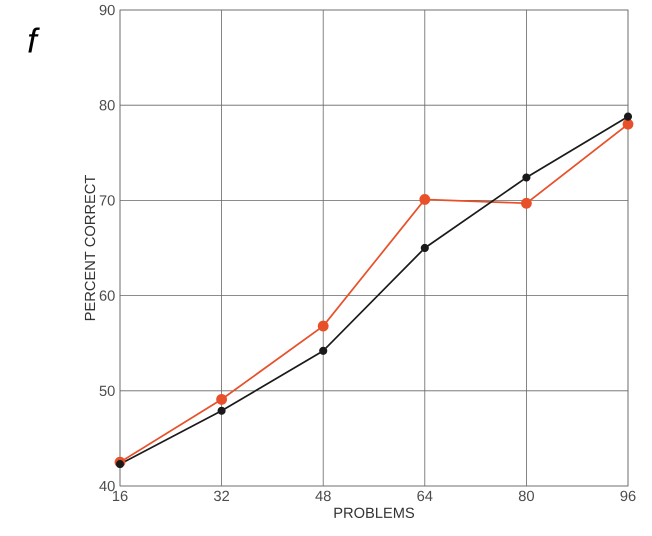  Describe the element at coordinates (374, 513) in the screenshot. I see `x-axis-title: PROBLEMS` at that location.